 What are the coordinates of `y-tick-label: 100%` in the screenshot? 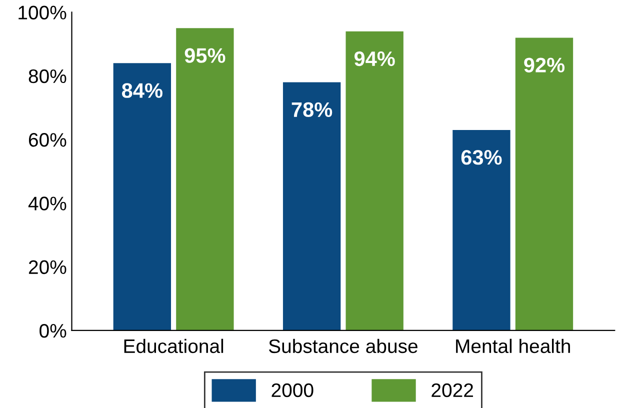 It's located at (42, 13).